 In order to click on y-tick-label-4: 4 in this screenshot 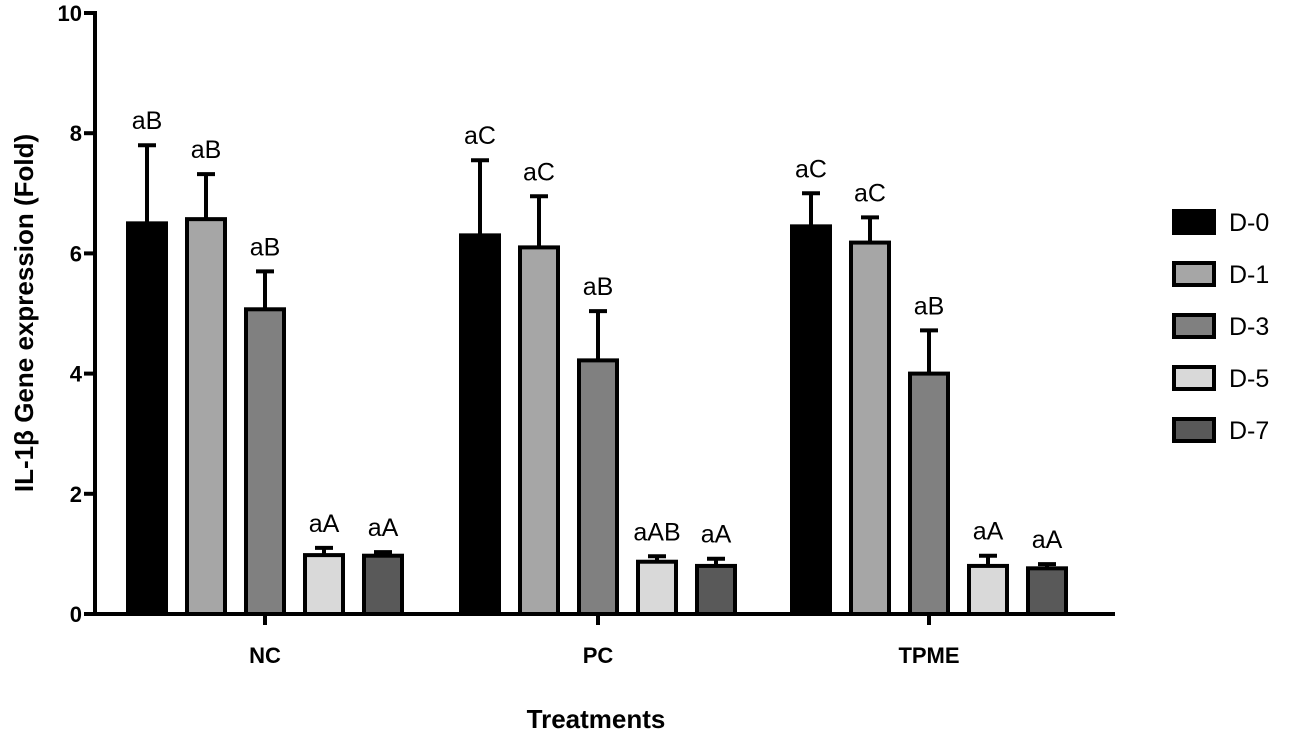, I will do `click(76, 374)`.